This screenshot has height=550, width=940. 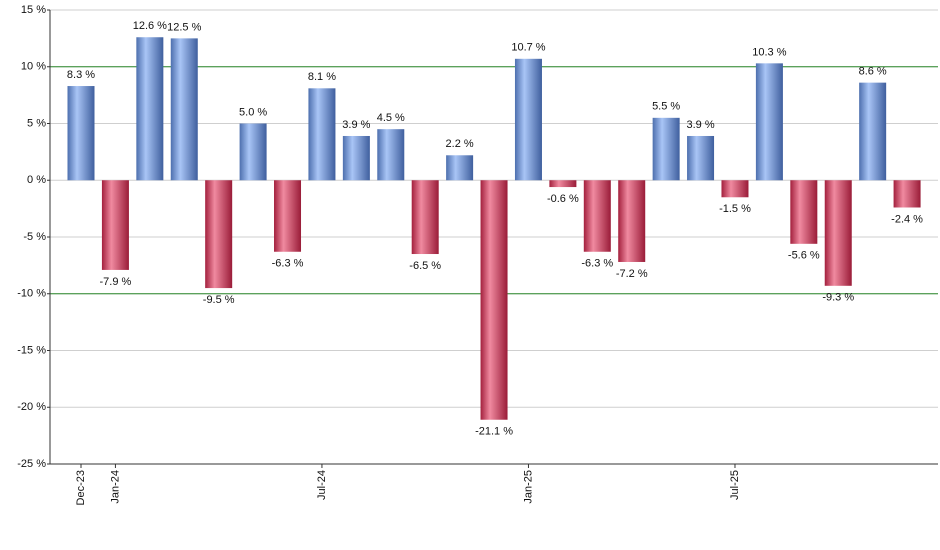 What do you see at coordinates (253, 112) in the screenshot?
I see `value-label: 5.0 %` at bounding box center [253, 112].